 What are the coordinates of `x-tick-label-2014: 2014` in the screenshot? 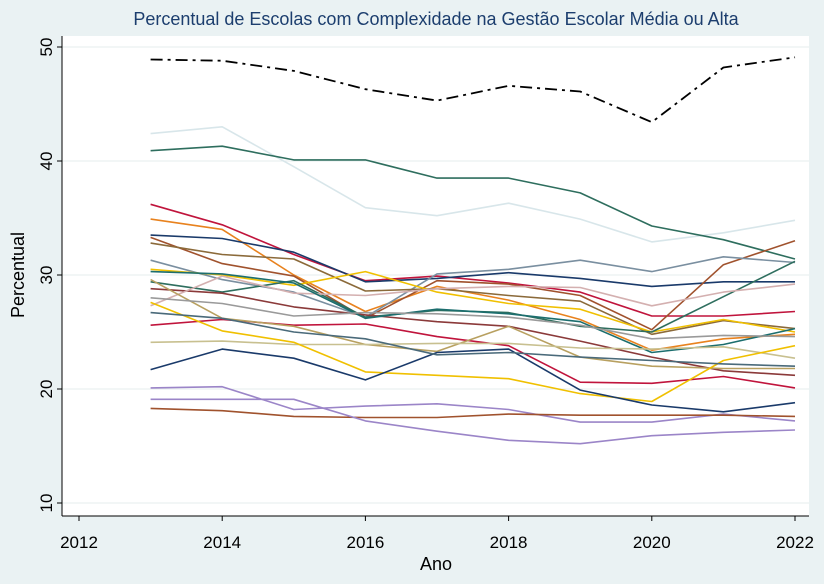 It's located at (222, 542).